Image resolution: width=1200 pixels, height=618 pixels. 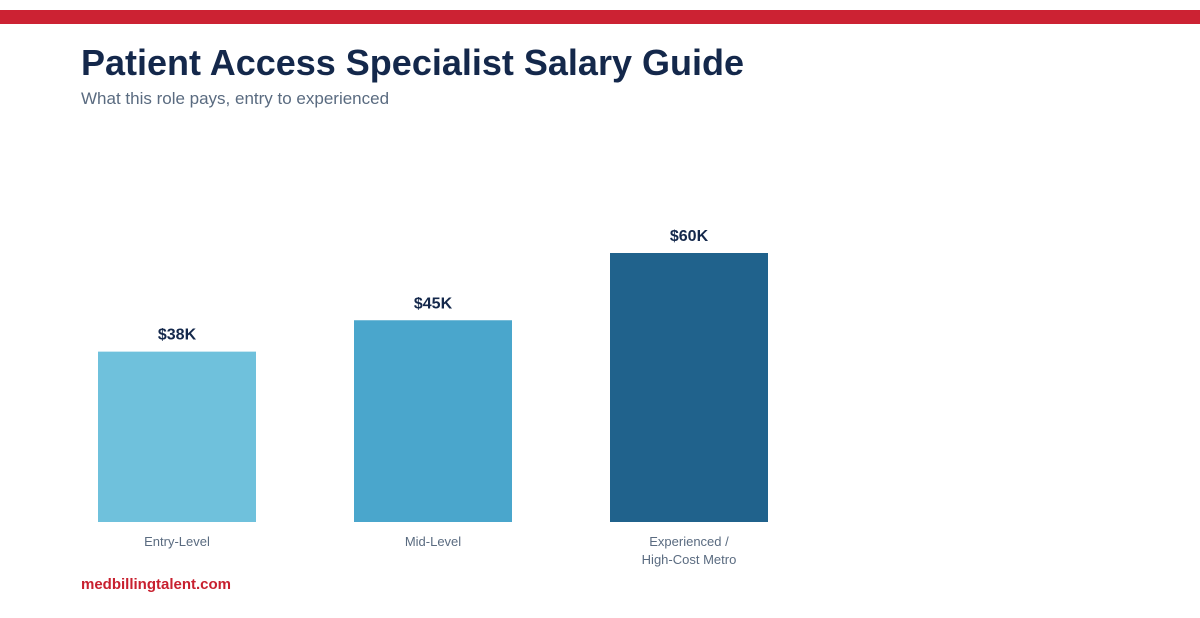 I want to click on source-link: medbillingtalent.com, so click(x=156, y=584).